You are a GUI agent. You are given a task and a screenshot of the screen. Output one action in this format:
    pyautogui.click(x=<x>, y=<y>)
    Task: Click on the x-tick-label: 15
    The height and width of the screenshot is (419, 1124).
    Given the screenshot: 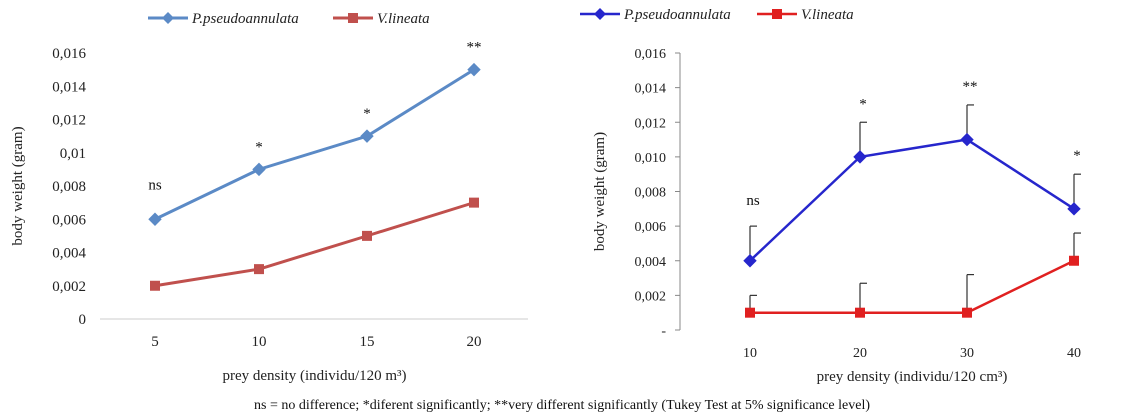 What is the action you would take?
    pyautogui.click(x=367, y=342)
    